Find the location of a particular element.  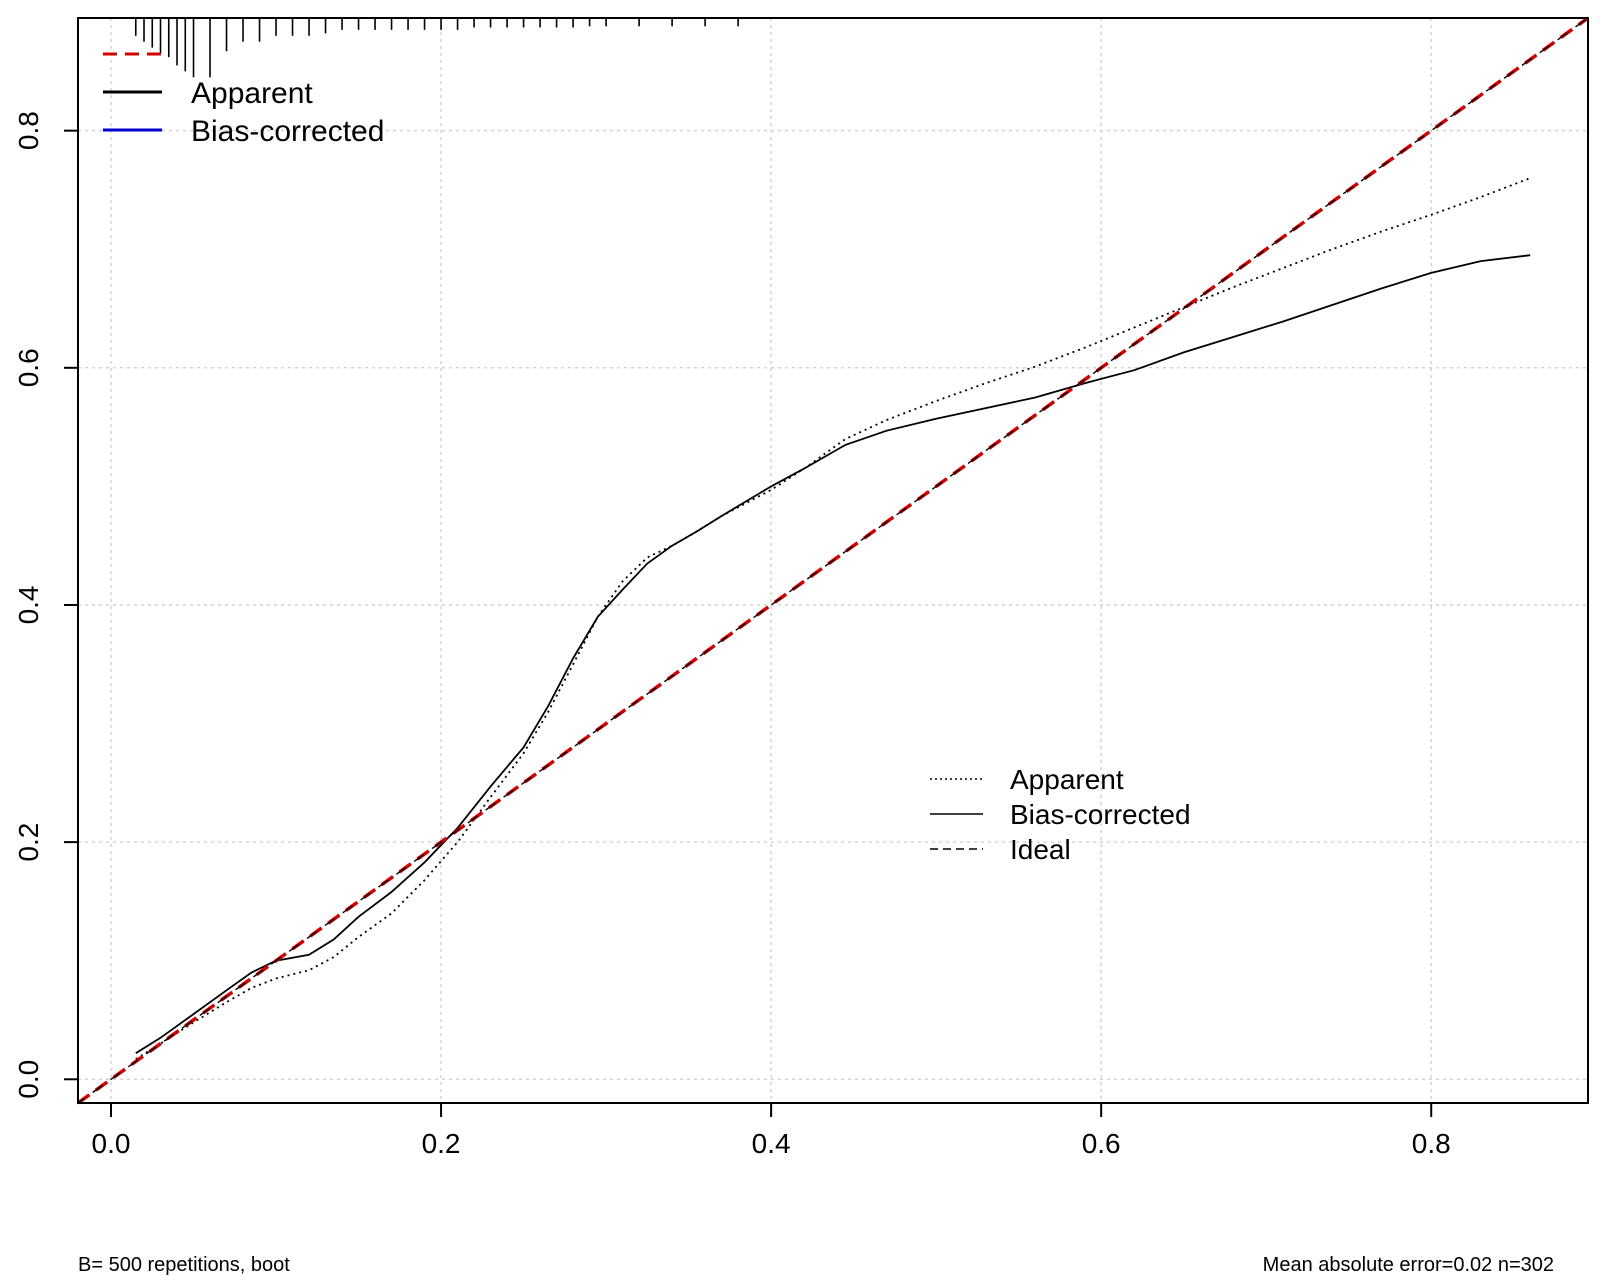

y-axis: 0.0 0.2 0.4 0.6 0.8 is located at coordinates (45, 605).